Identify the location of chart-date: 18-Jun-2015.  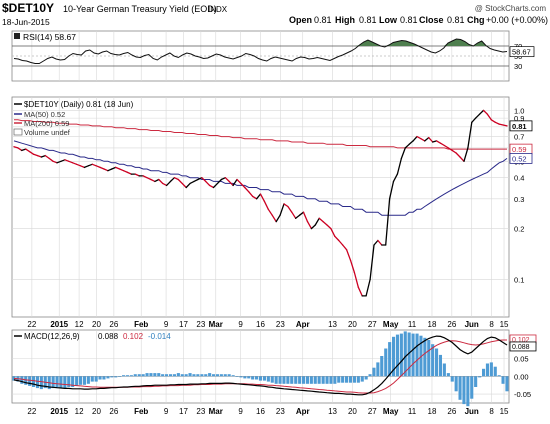
(26, 22).